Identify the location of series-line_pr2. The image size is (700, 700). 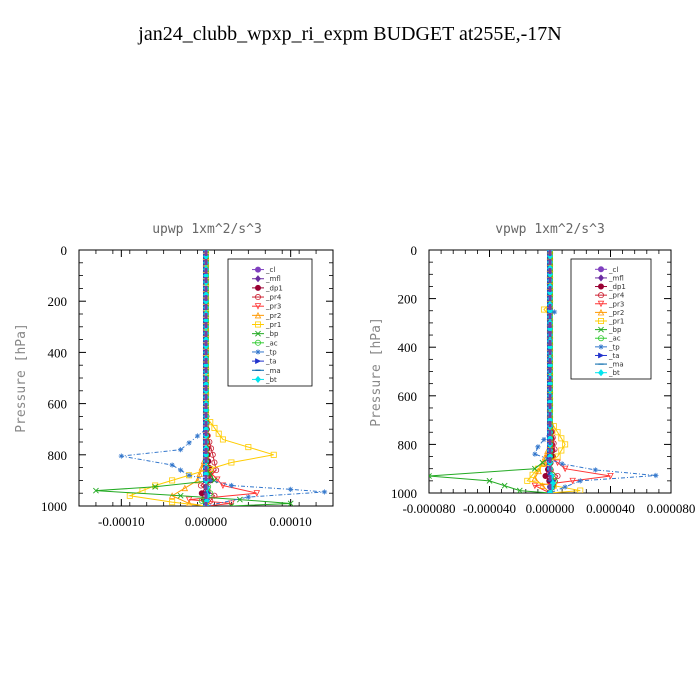
(189, 378).